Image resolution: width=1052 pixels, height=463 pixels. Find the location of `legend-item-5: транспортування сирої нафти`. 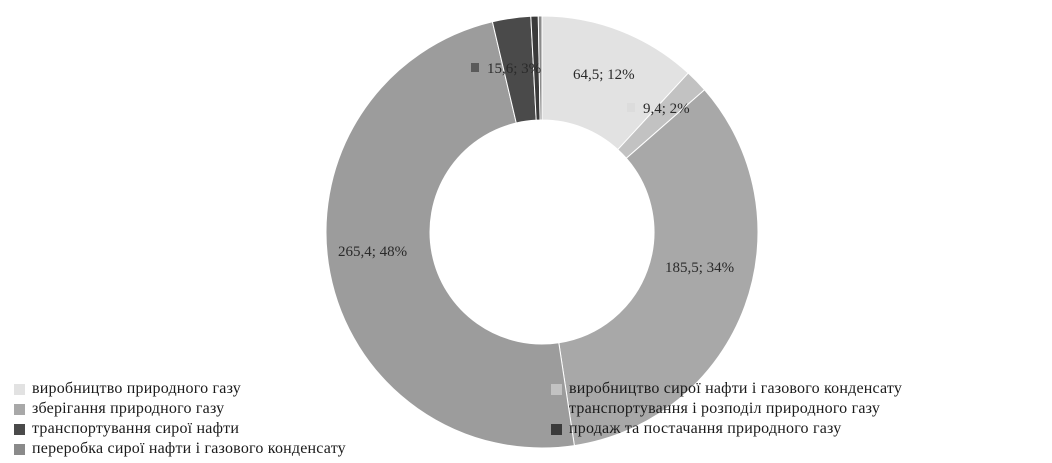

legend-item-5: транспортування сирої нафти is located at coordinates (126, 429).